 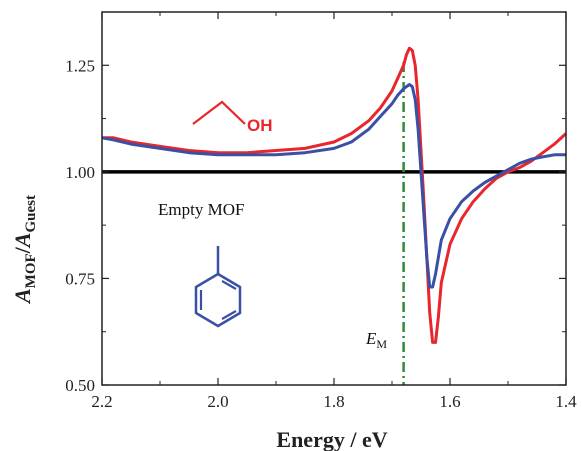 What do you see at coordinates (566, 401) in the screenshot?
I see `x-tick-label: 1.4` at bounding box center [566, 401].